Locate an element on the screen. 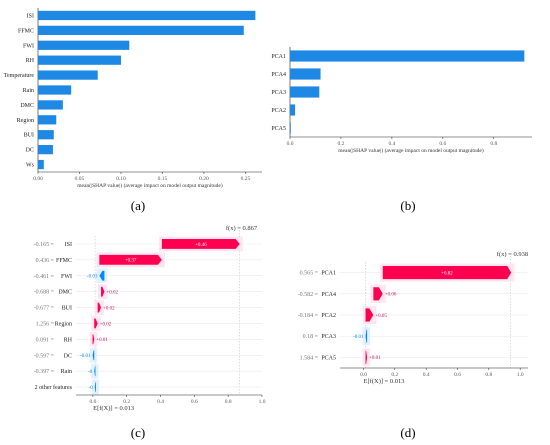 The width and height of the screenshot is (550, 445). contribution-label: -0.03 is located at coordinates (92, 277).